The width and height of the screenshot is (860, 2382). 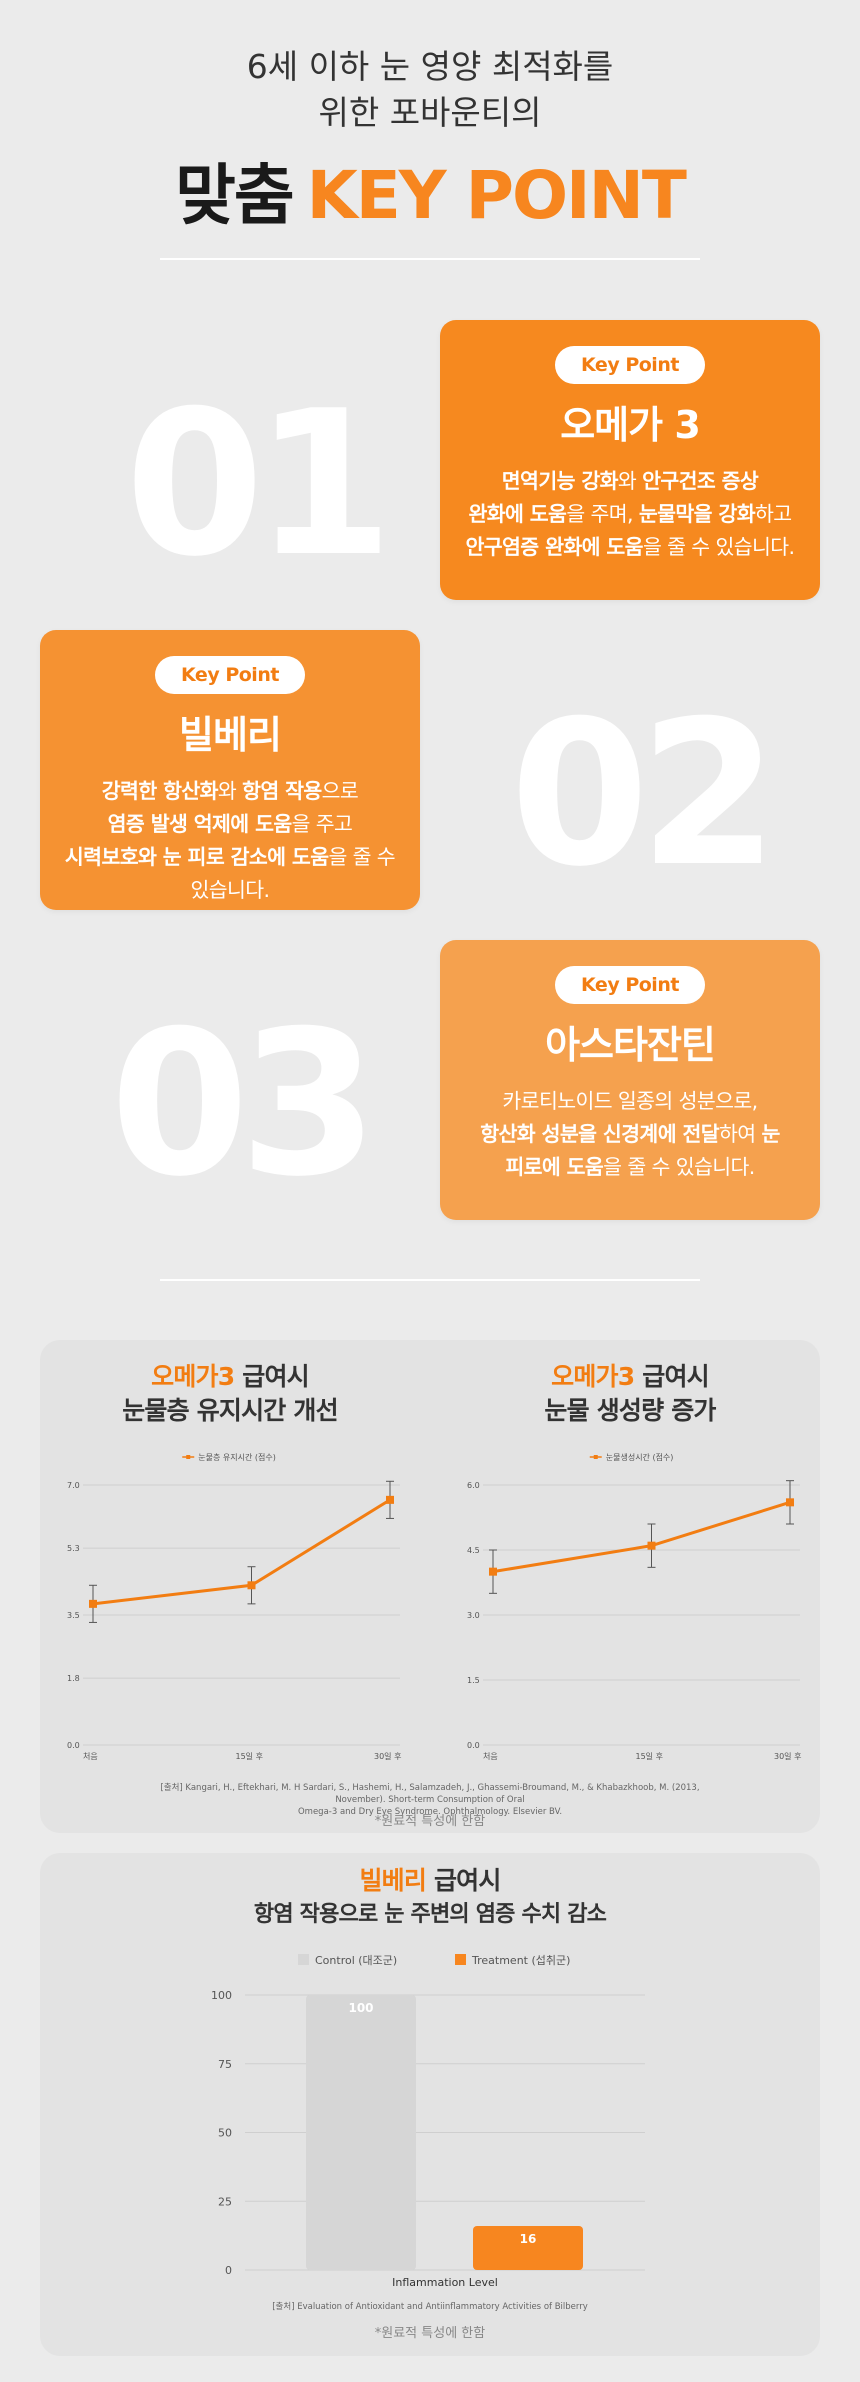 What do you see at coordinates (73, 1615) in the screenshot?
I see `y-tick-label: 3.5` at bounding box center [73, 1615].